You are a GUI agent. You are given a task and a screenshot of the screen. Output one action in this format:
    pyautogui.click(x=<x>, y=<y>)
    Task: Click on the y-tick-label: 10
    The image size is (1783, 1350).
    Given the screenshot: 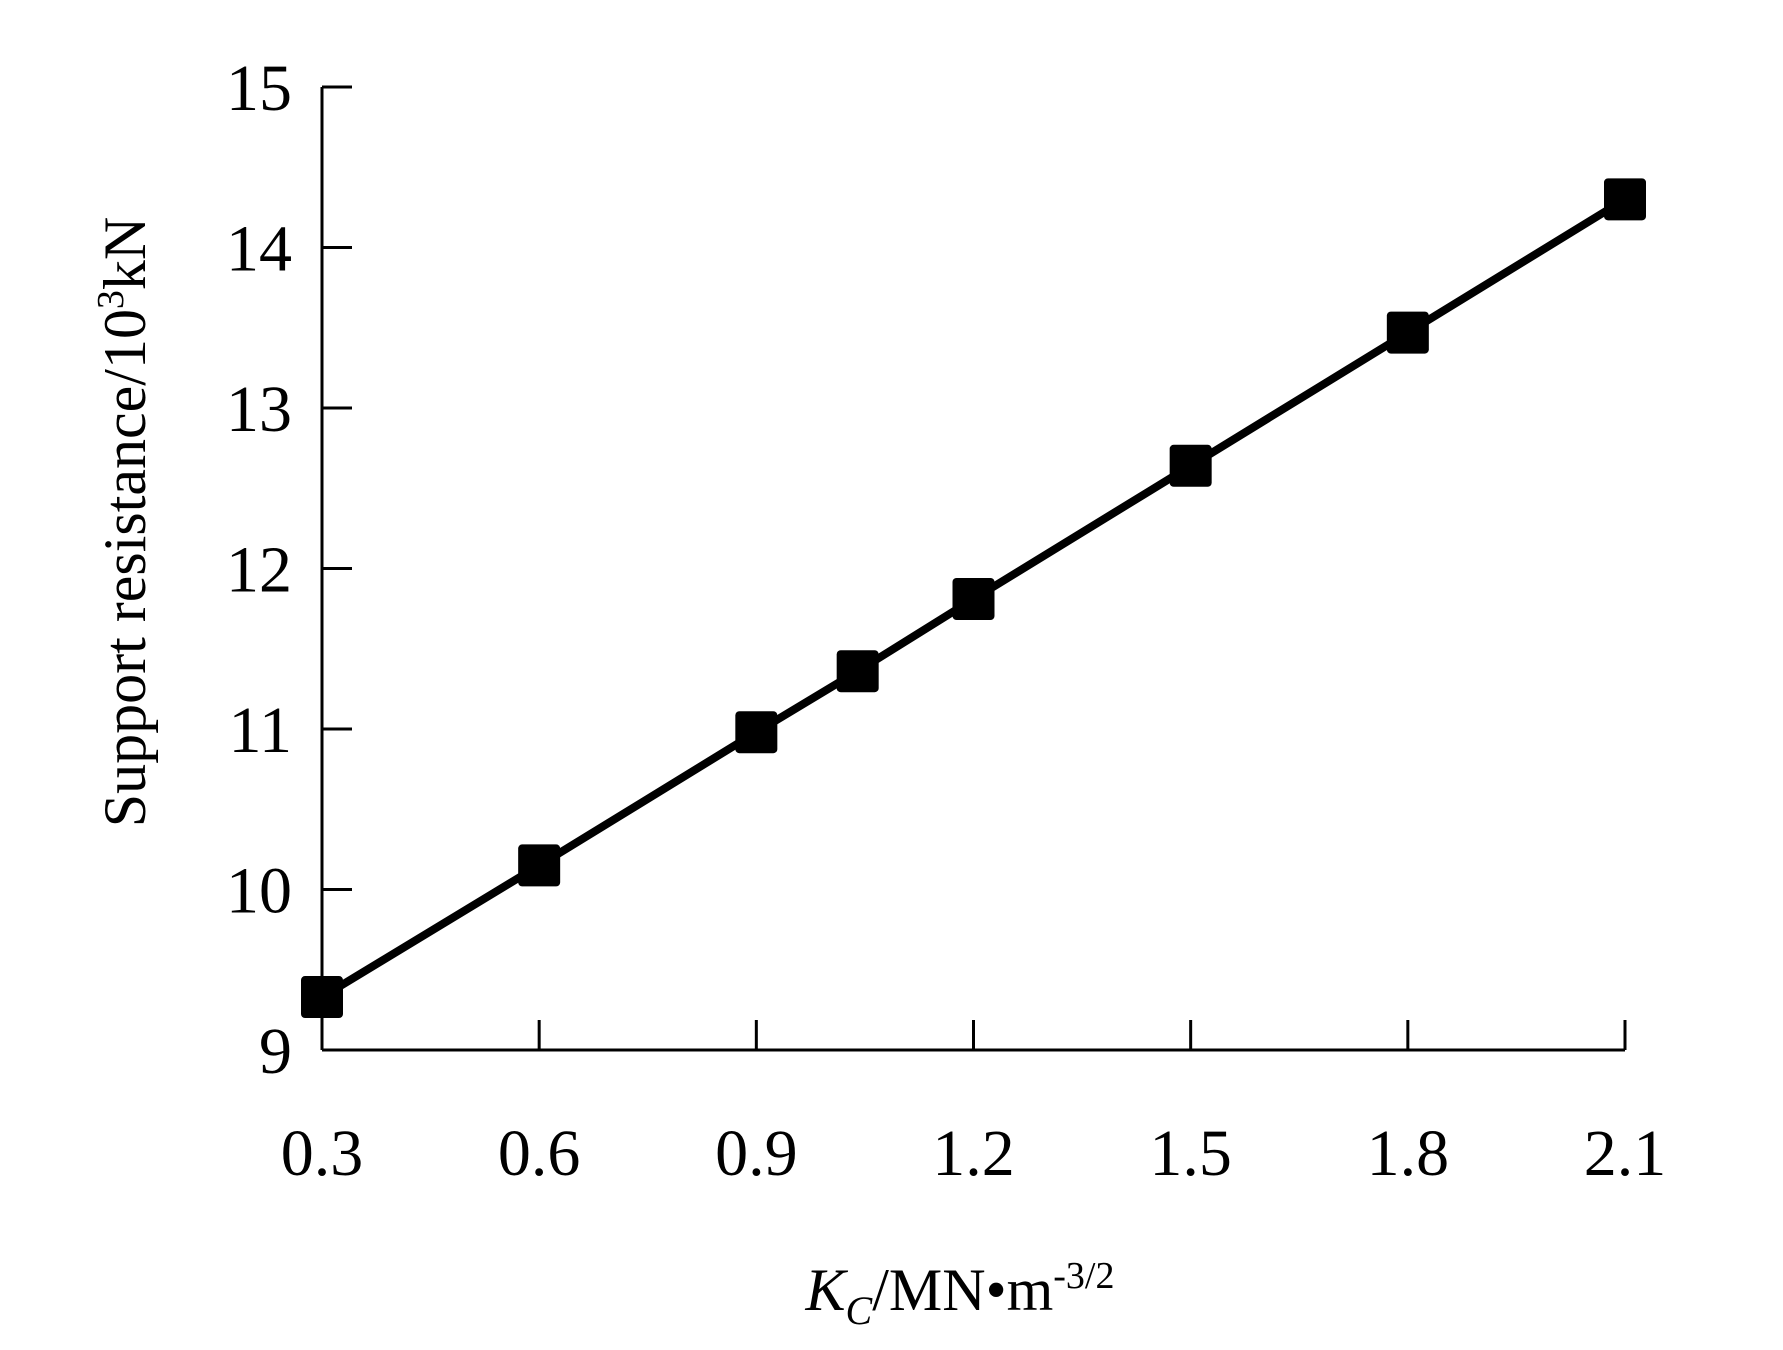 What is the action you would take?
    pyautogui.click(x=259, y=891)
    